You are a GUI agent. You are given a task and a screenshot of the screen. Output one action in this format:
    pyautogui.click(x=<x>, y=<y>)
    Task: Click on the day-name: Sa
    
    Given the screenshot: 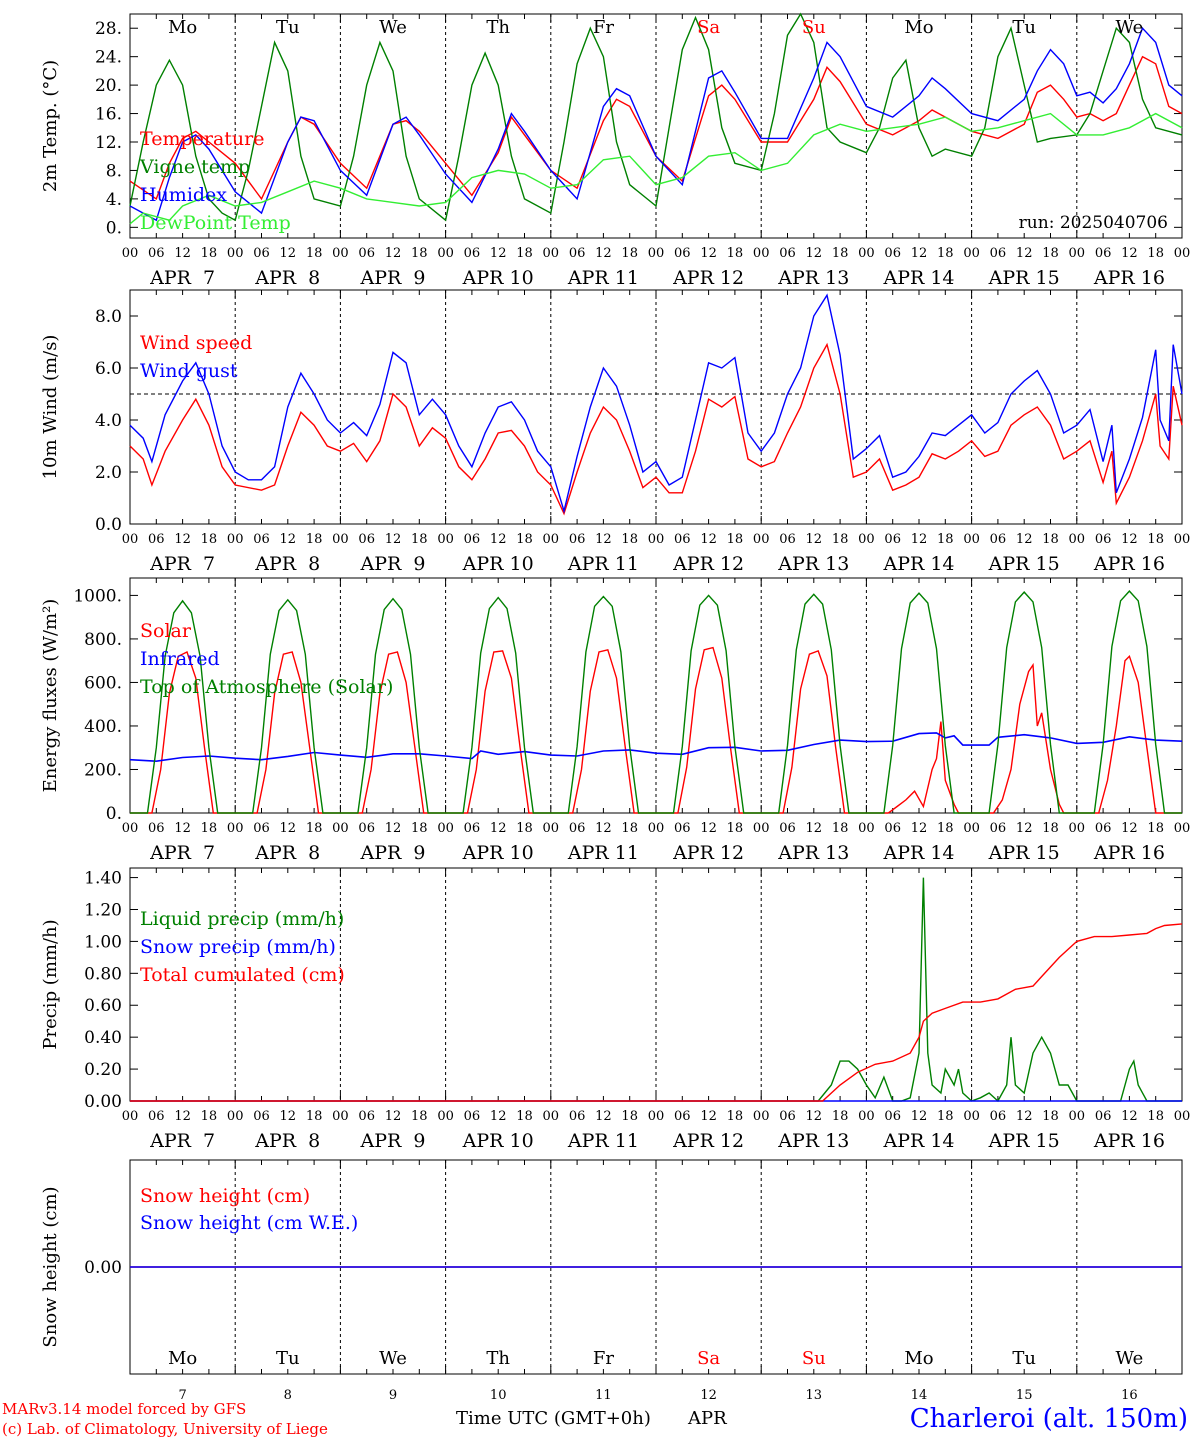 What is the action you would take?
    pyautogui.click(x=708, y=1358)
    